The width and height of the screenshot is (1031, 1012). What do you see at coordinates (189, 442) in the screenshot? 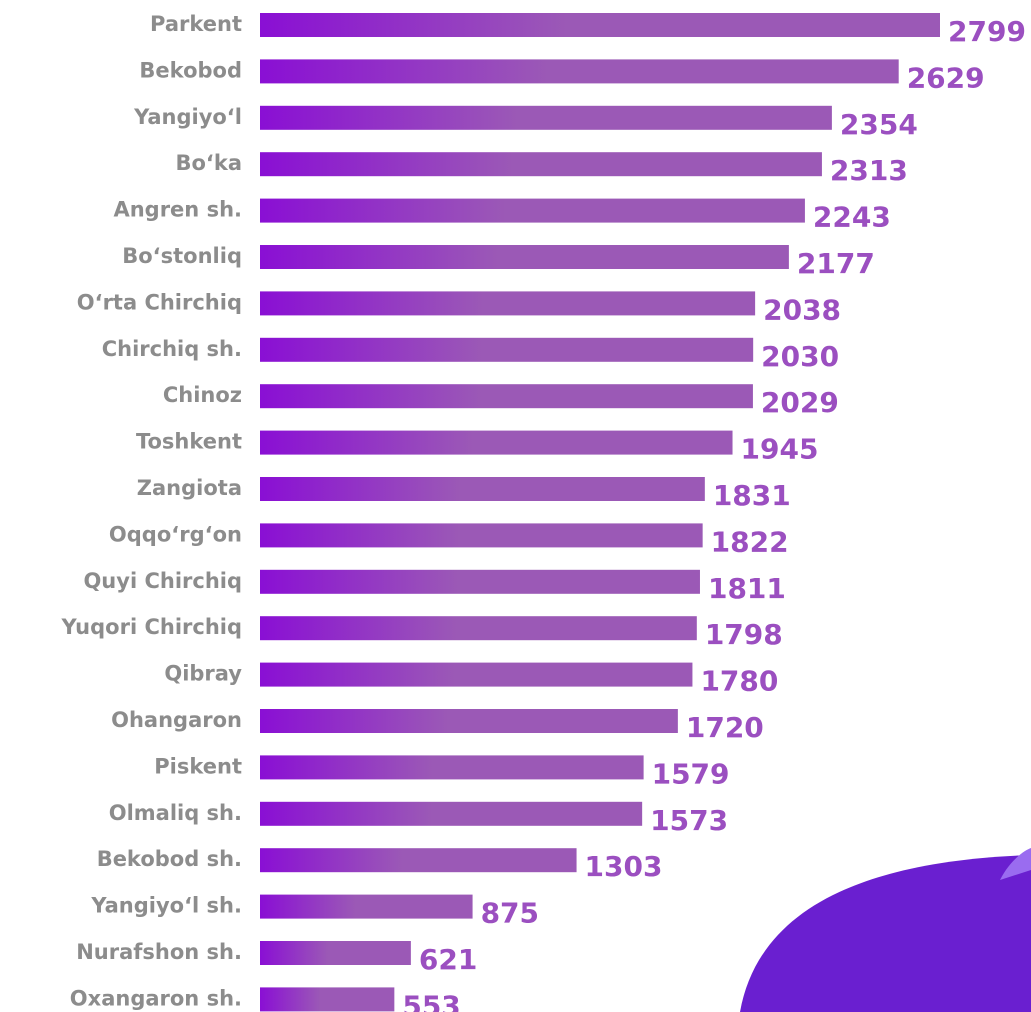
I see `category-label: Toshkent` at bounding box center [189, 442].